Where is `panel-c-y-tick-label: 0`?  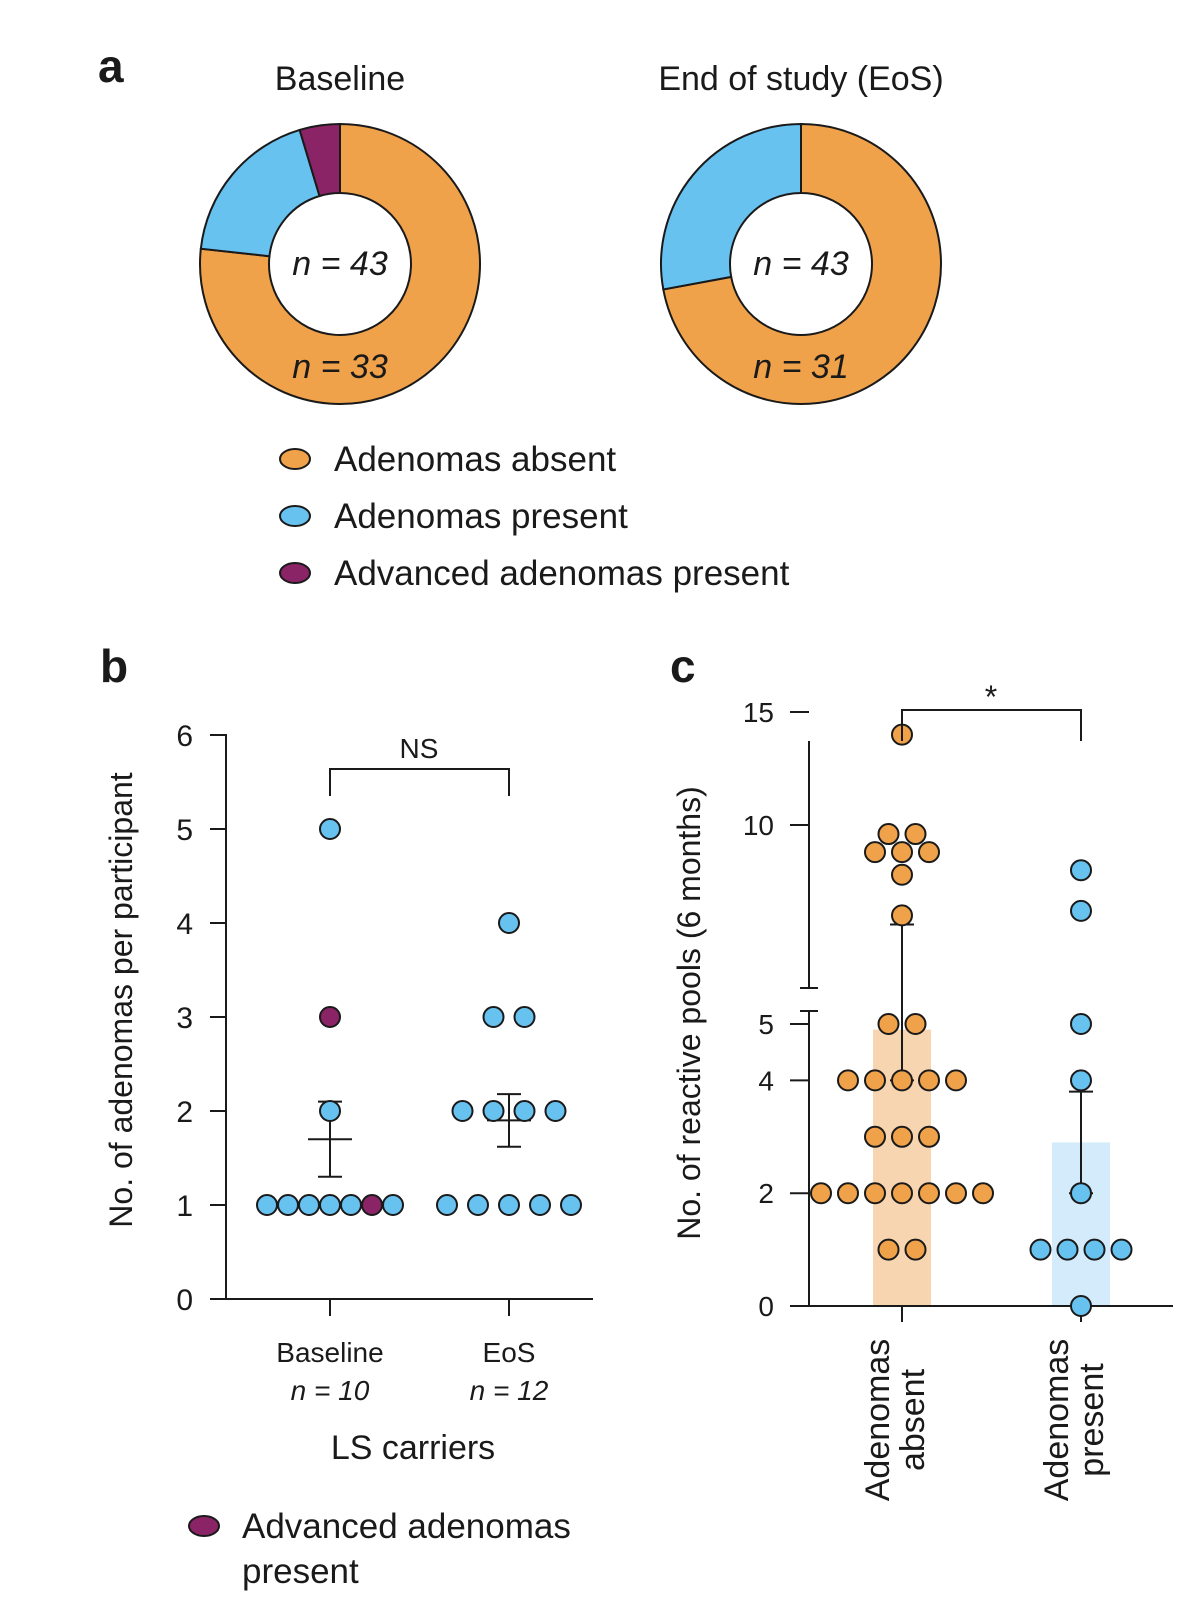 panel-c-y-tick-label: 0 is located at coordinates (766, 1306).